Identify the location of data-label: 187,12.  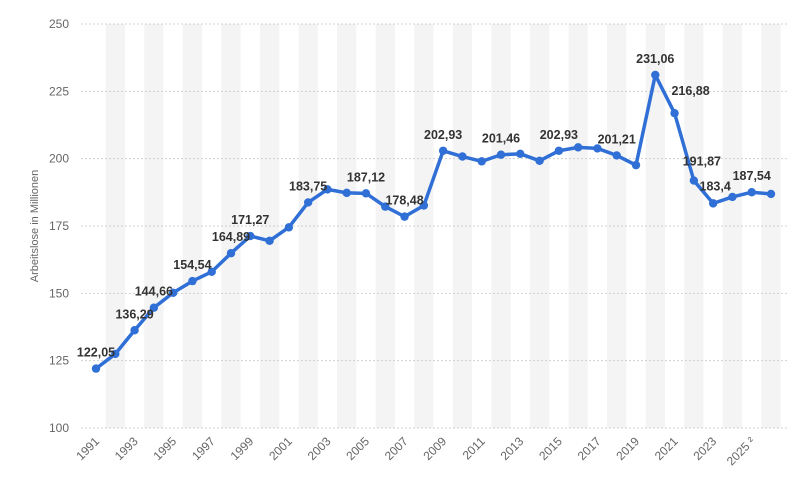
(366, 177).